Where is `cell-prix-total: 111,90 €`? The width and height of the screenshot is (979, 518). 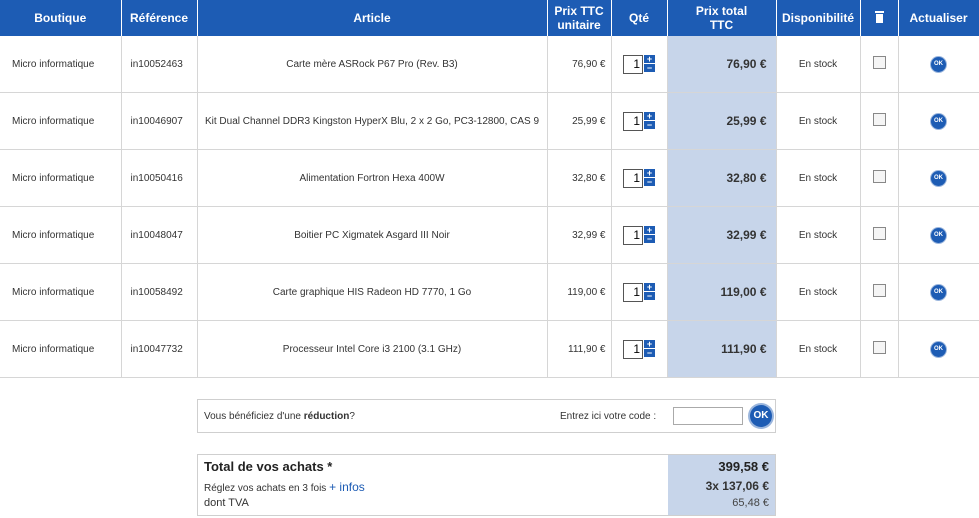
cell-prix-total: 111,90 € is located at coordinates (722, 349).